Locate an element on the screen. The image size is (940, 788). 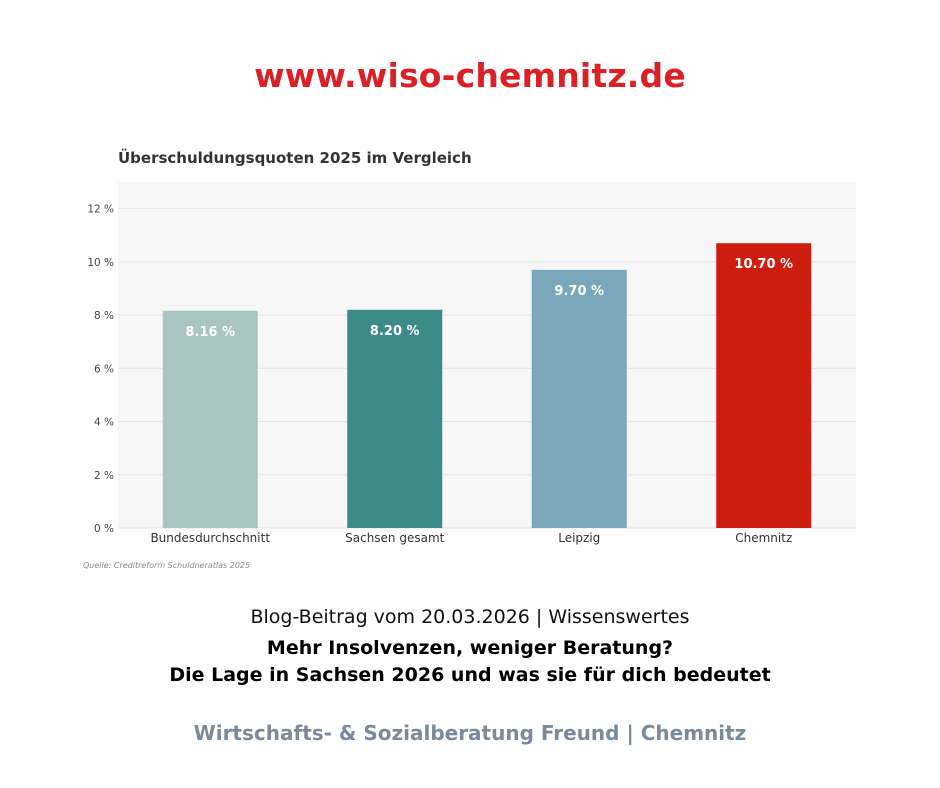
y-tick-label: 0 % is located at coordinates (104, 529).